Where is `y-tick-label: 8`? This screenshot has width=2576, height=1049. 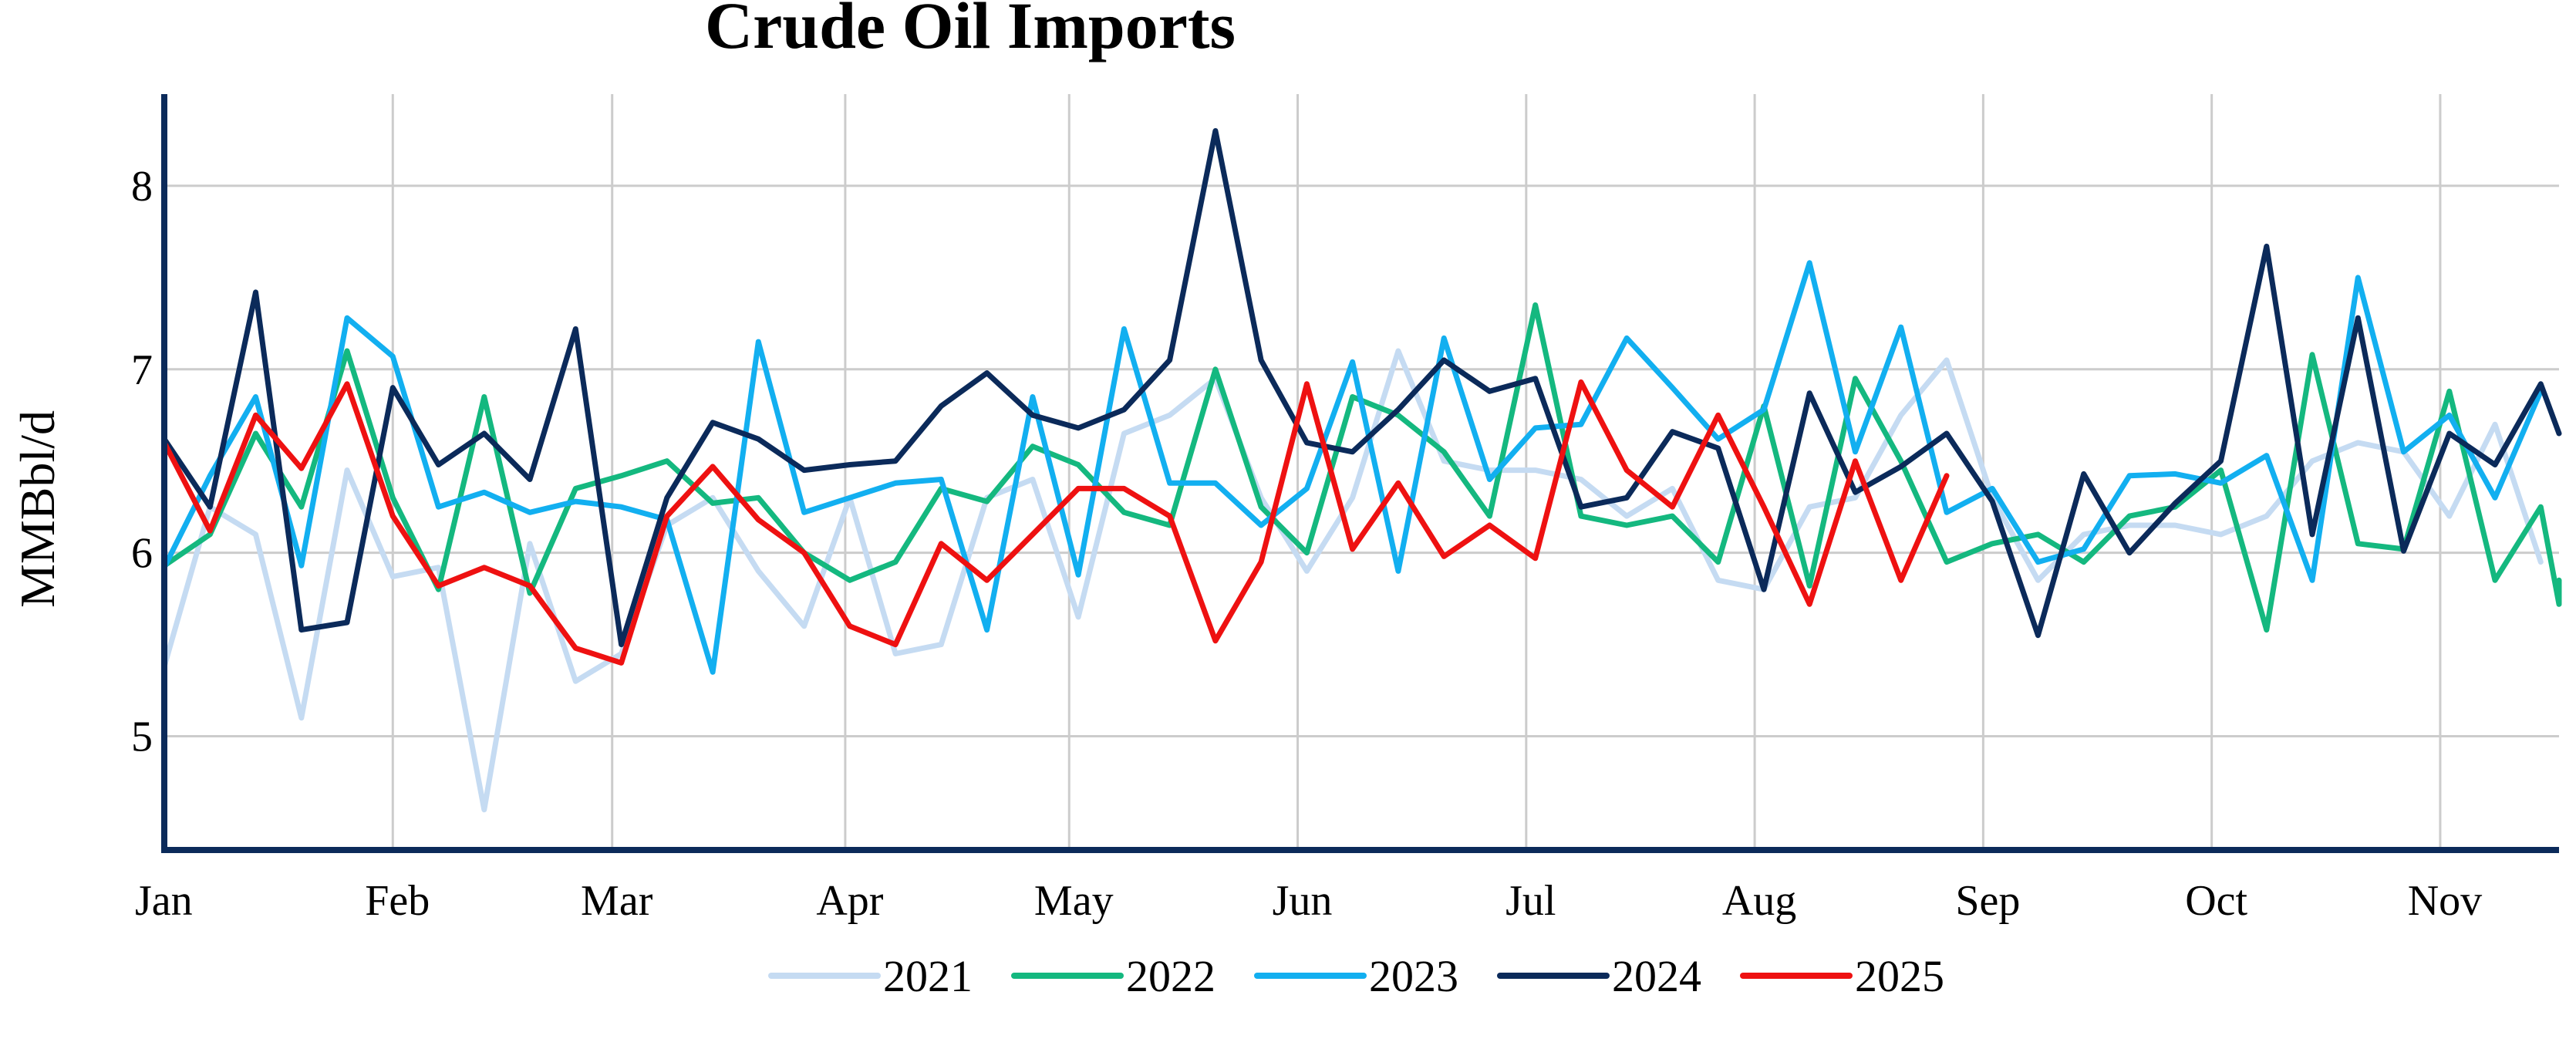 y-tick-label: 8 is located at coordinates (142, 187).